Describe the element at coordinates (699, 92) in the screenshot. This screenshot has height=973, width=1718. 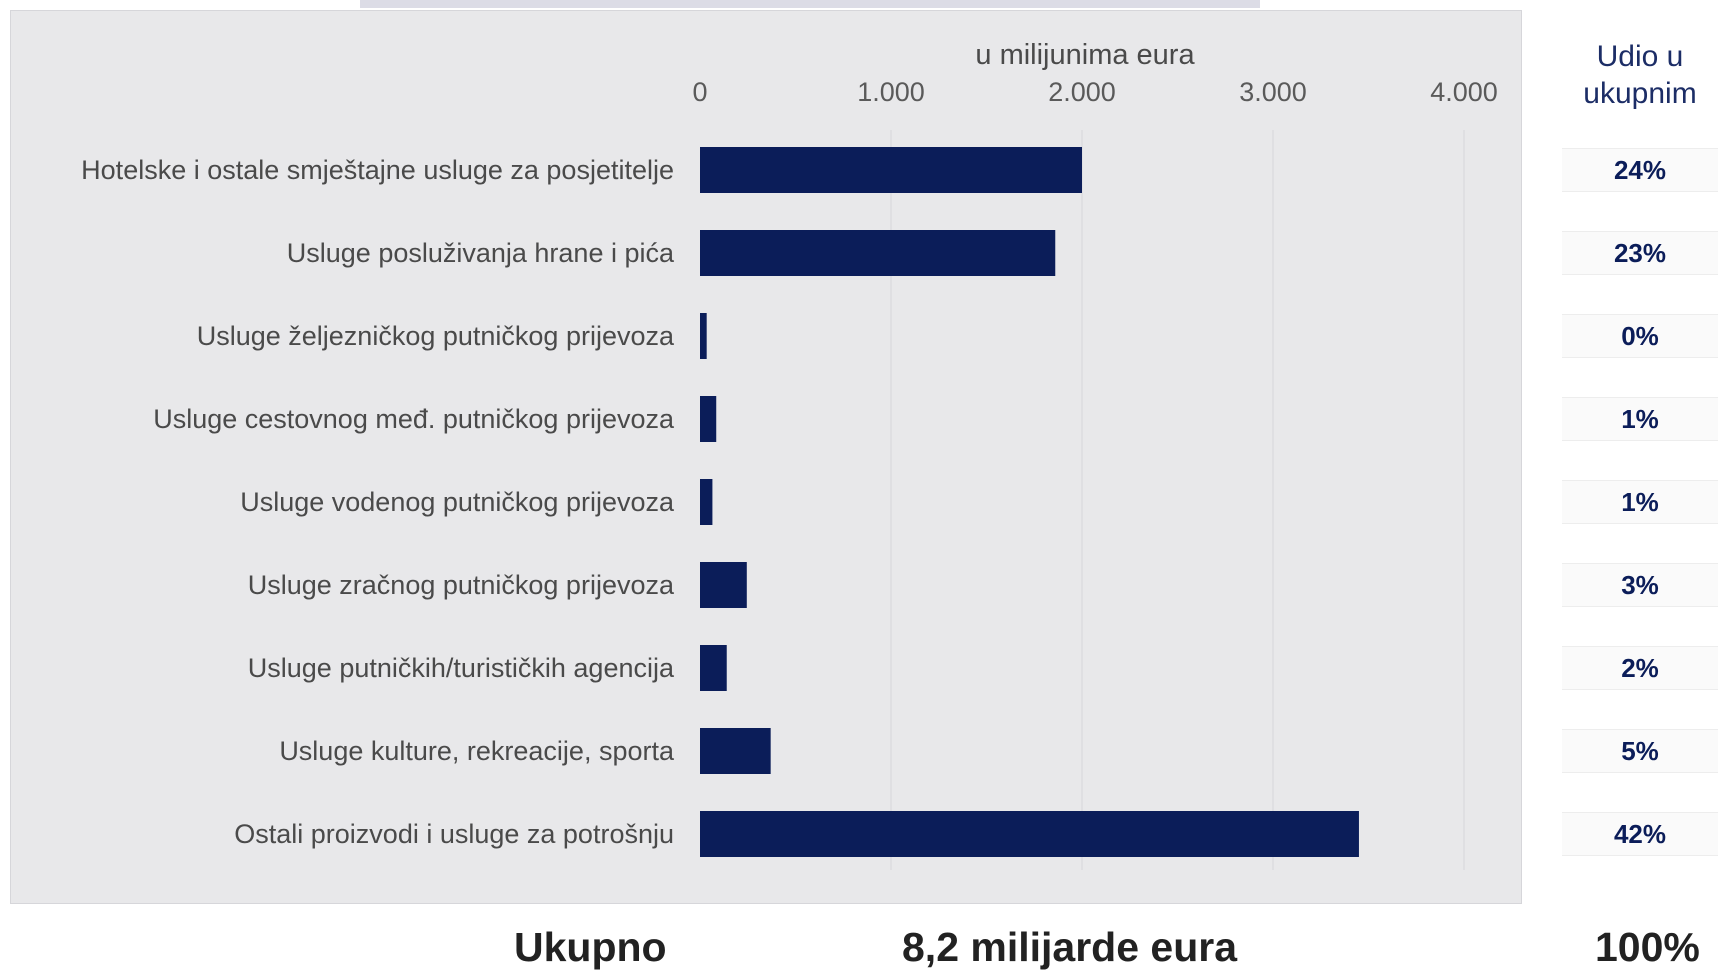
I see `x-tick-label: 0` at that location.